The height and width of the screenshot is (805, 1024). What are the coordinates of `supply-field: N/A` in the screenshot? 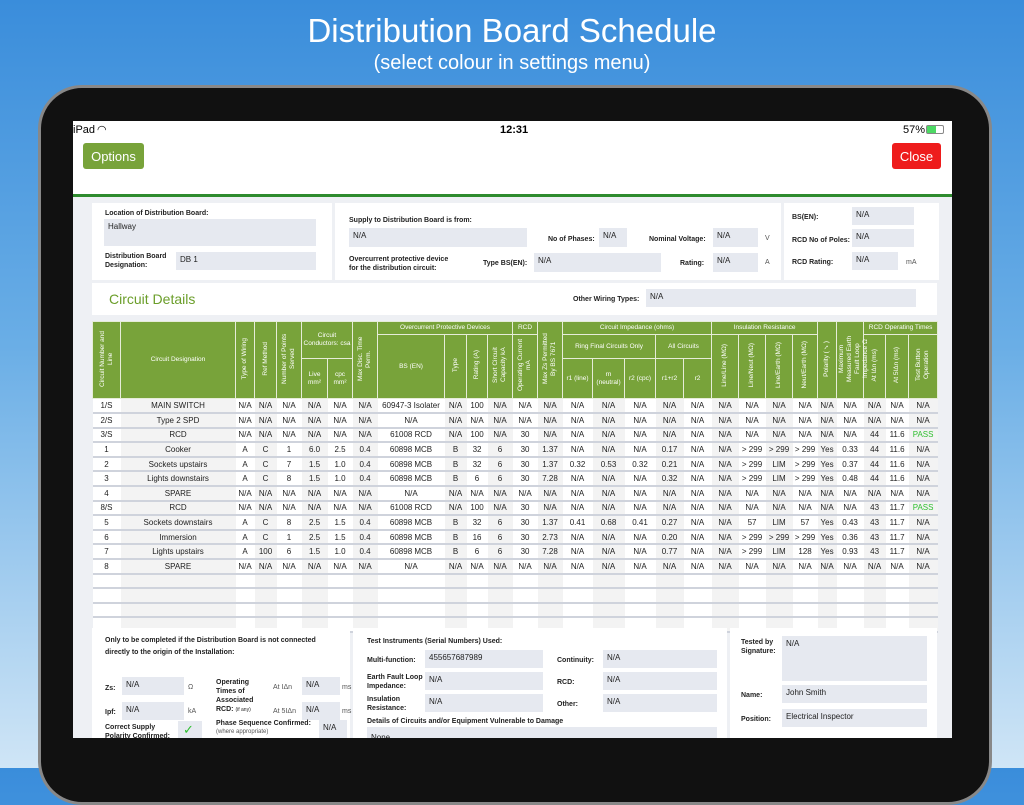 It's located at (438, 237).